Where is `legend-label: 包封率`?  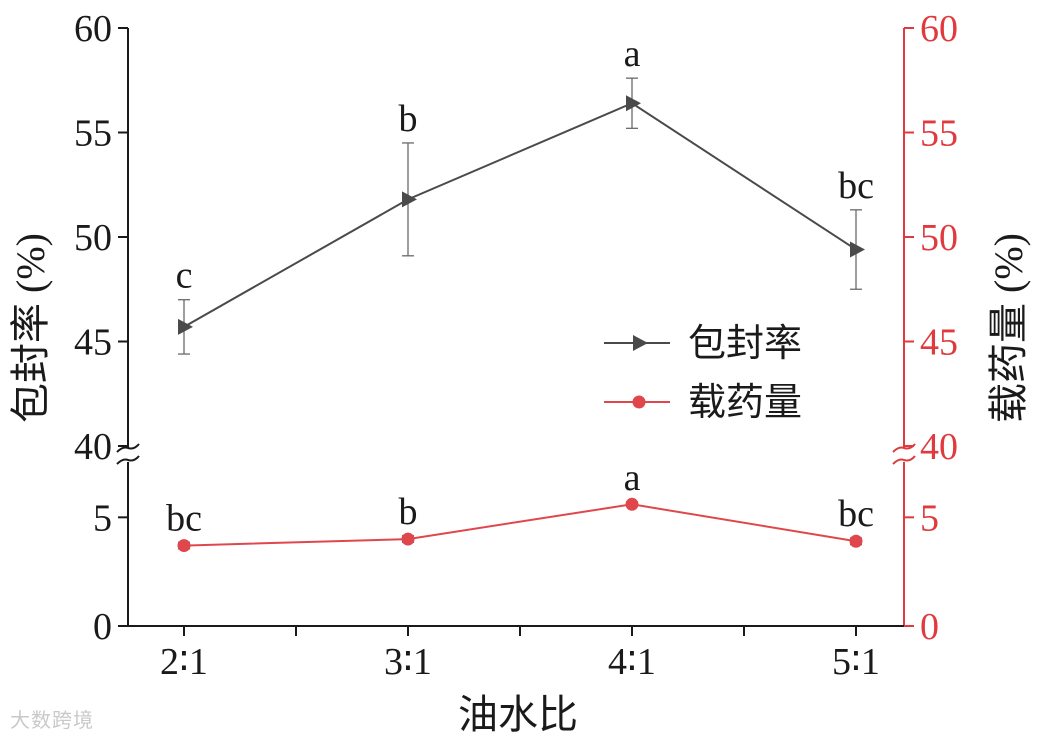 legend-label: 包封率 is located at coordinates (745, 344).